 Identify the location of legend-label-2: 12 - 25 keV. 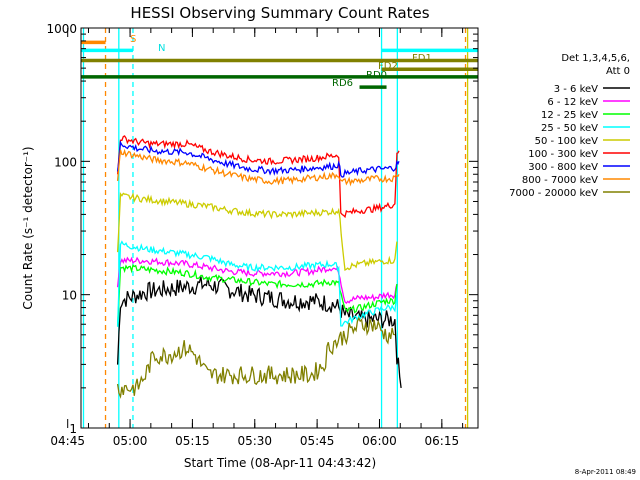
(569, 115).